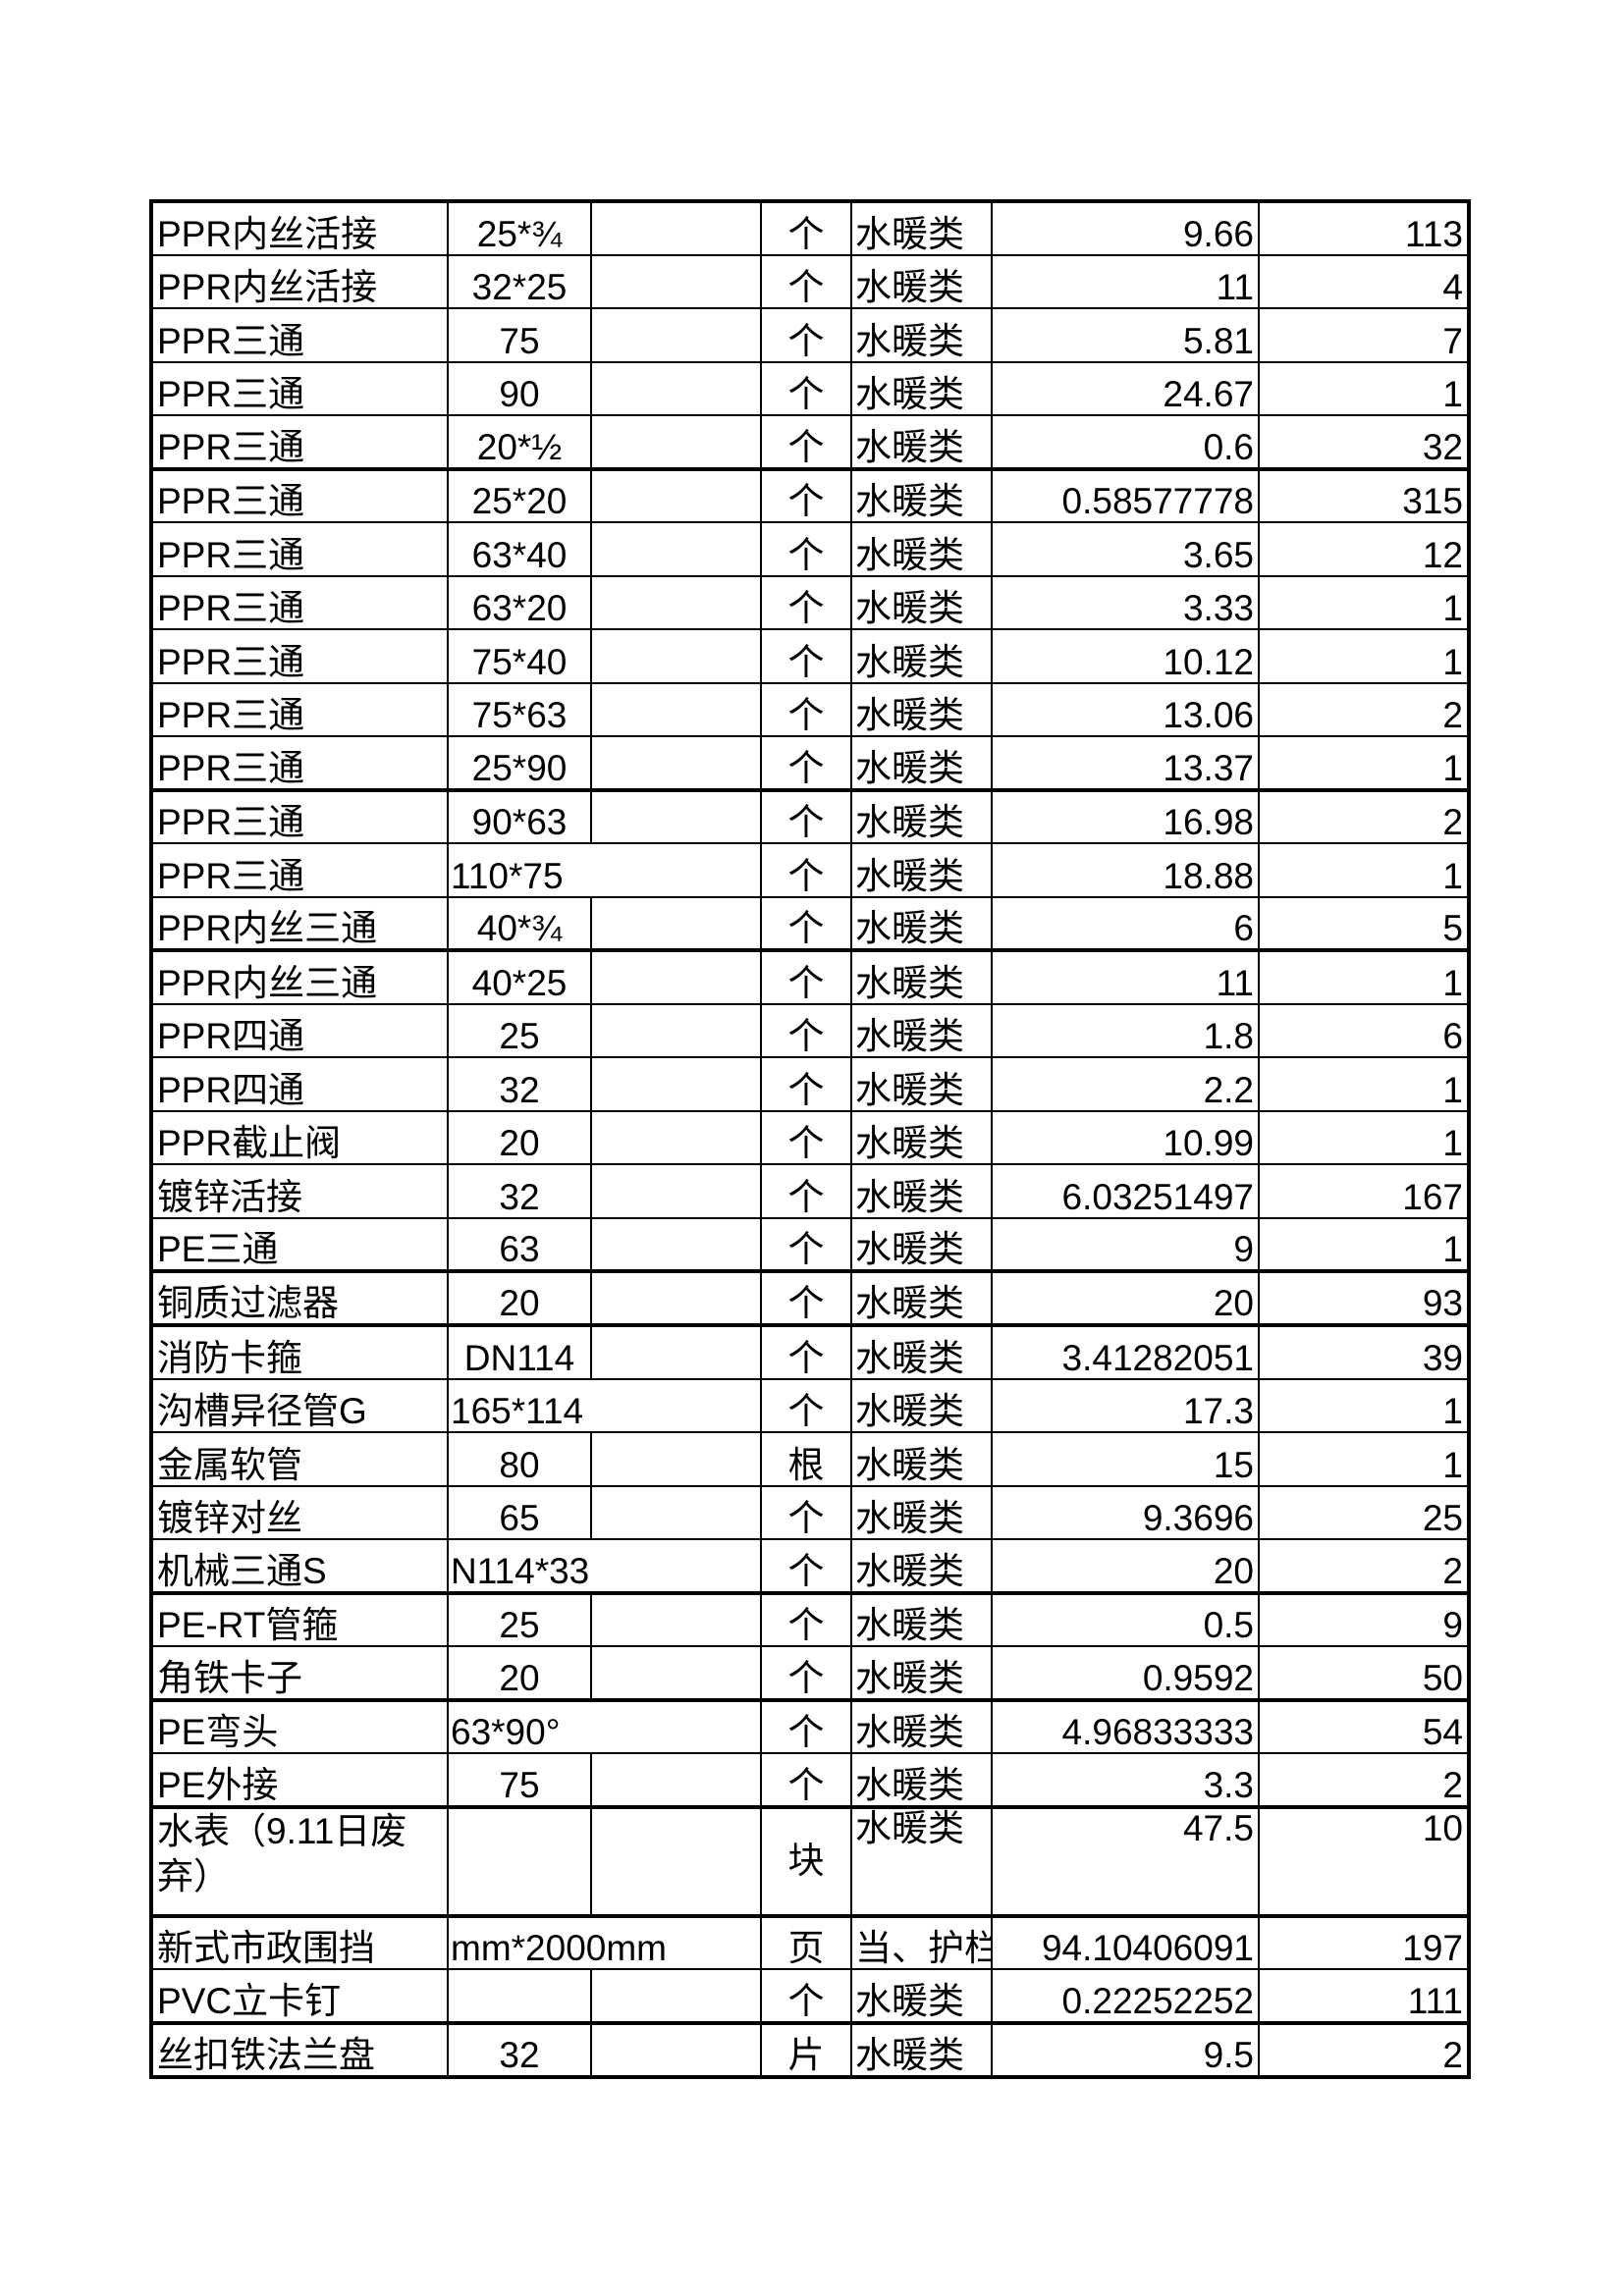 The image size is (1624, 2296). Describe the element at coordinates (1125, 442) in the screenshot. I see `price-cell: 0.6` at that location.